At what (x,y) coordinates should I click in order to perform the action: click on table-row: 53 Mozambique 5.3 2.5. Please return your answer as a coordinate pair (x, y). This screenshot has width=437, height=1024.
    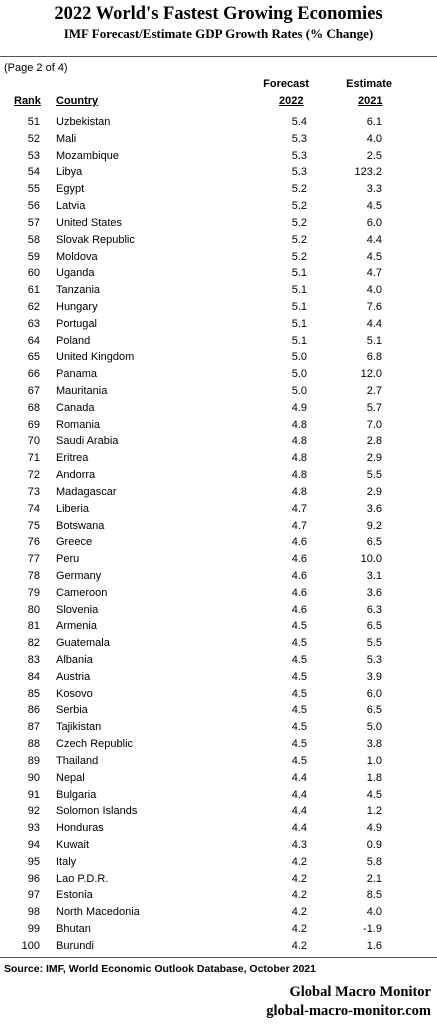
    Looking at the image, I should click on (218, 156).